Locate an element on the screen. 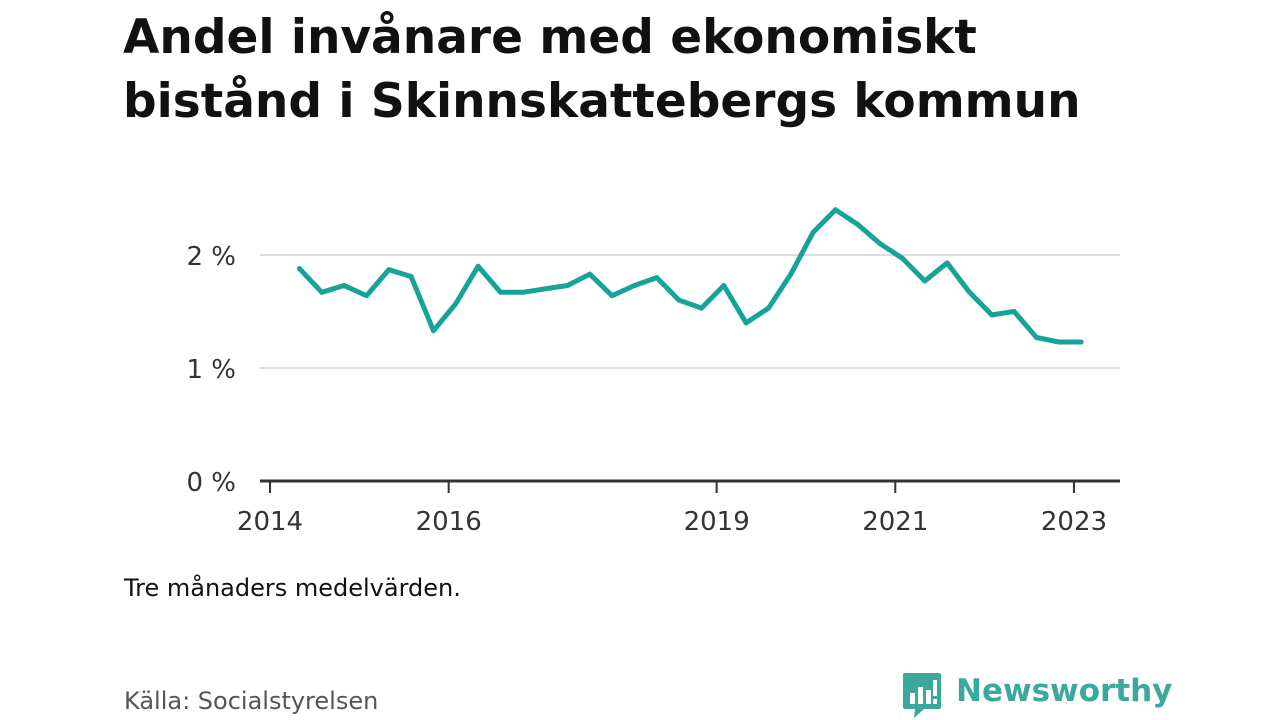 The image size is (1280, 720). x-axis is located at coordinates (690, 486).